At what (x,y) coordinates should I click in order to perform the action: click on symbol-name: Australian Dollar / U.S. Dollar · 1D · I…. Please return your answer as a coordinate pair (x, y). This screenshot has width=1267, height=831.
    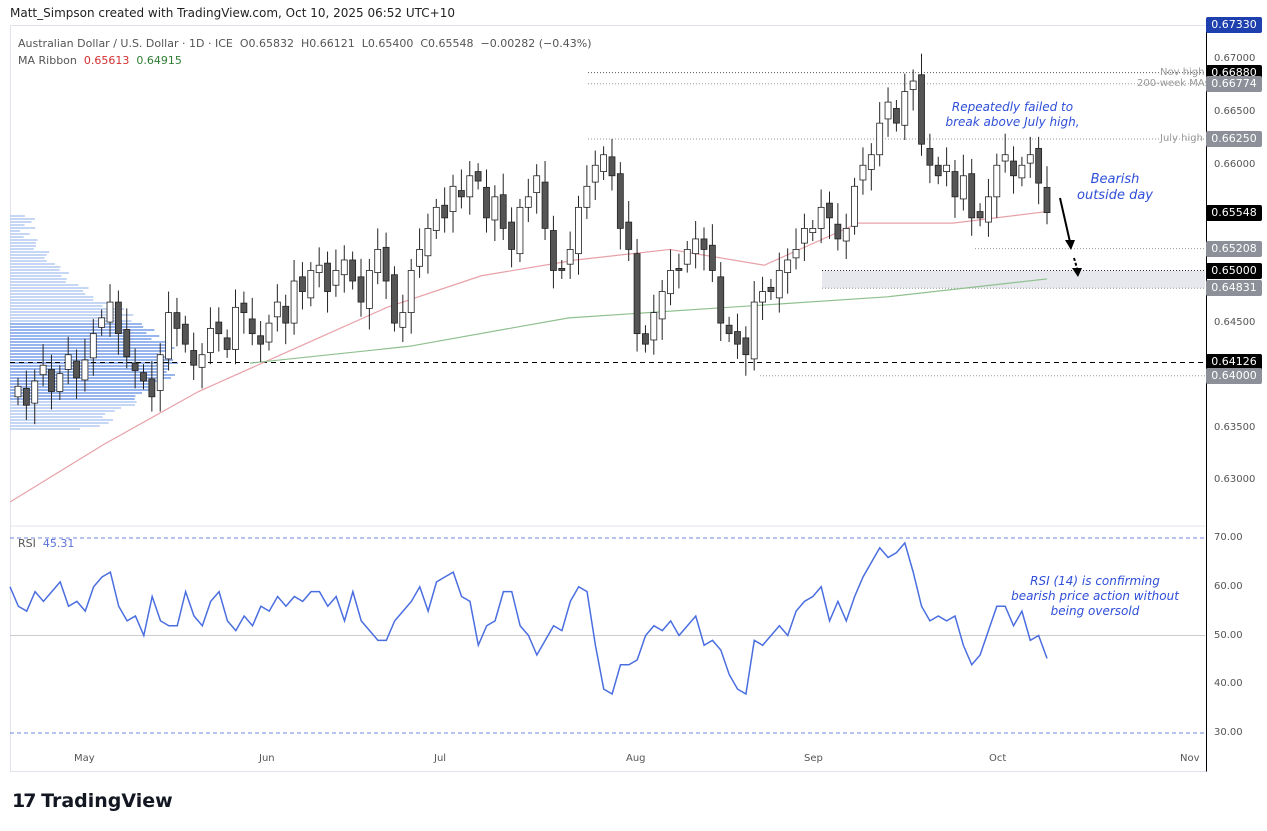
    Looking at the image, I should click on (125, 43).